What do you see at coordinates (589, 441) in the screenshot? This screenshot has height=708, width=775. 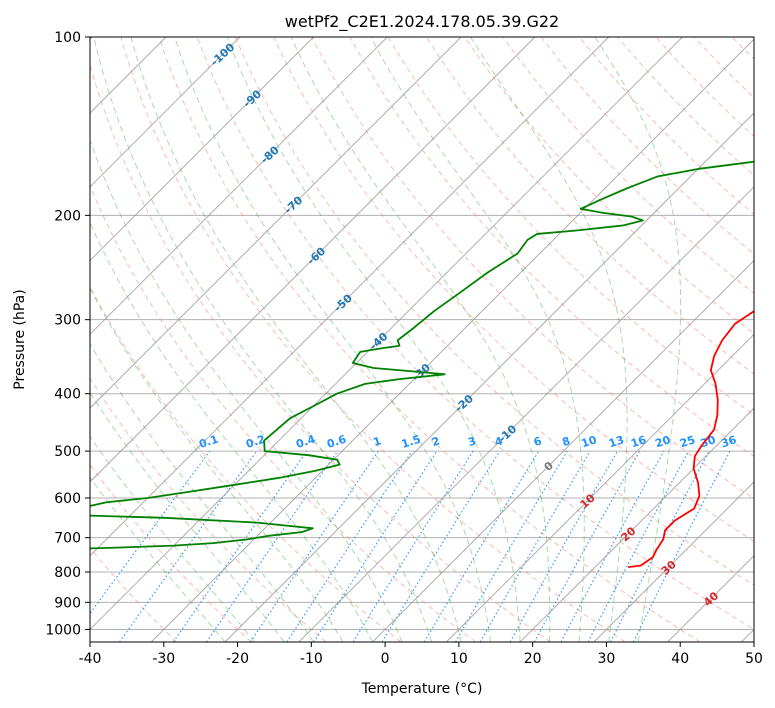 I see `mixing-ratio-label: 10` at bounding box center [589, 441].